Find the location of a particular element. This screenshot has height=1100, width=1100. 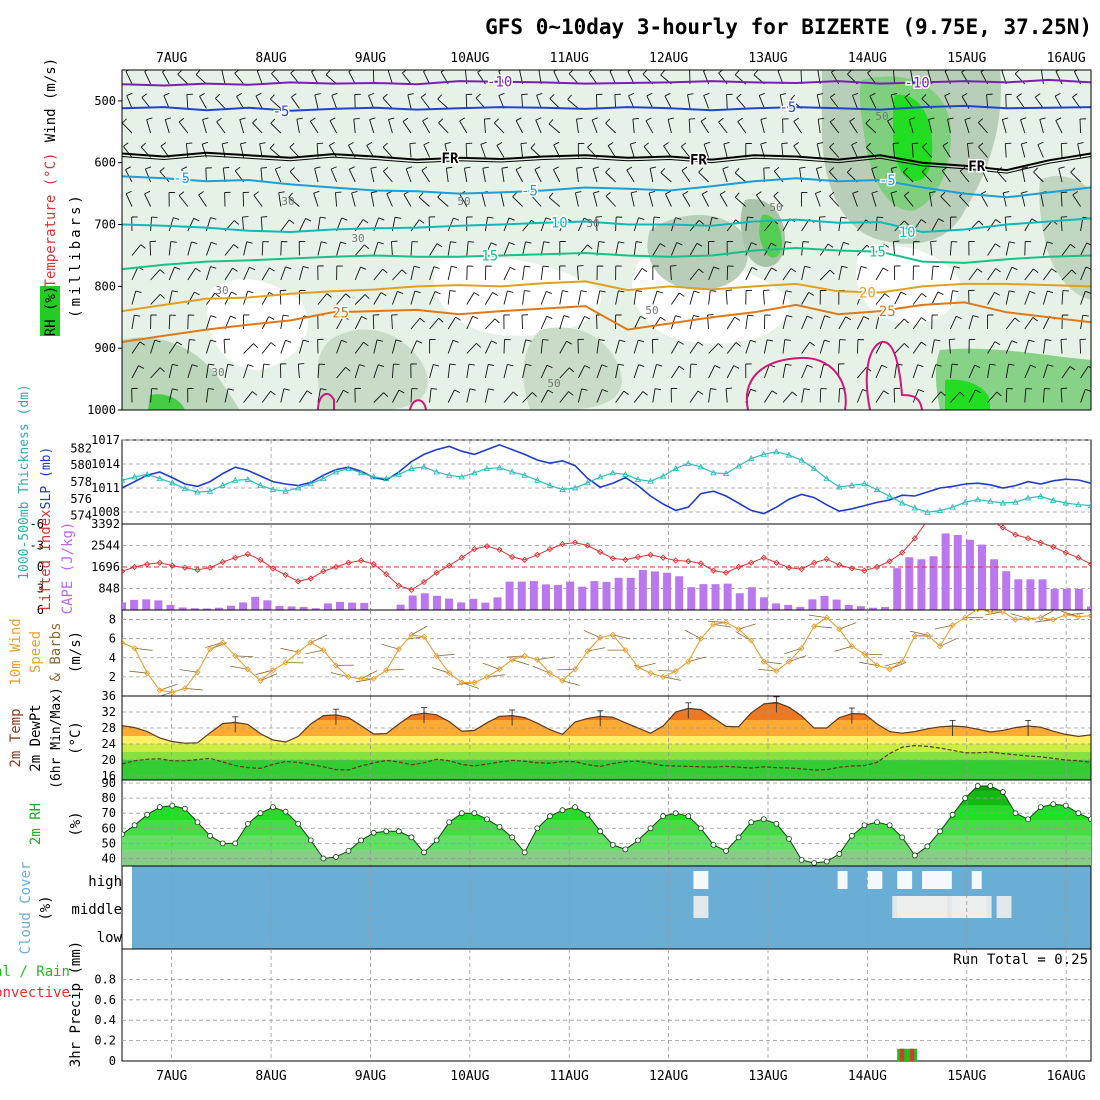

cloud-high-block is located at coordinates (976, 880).